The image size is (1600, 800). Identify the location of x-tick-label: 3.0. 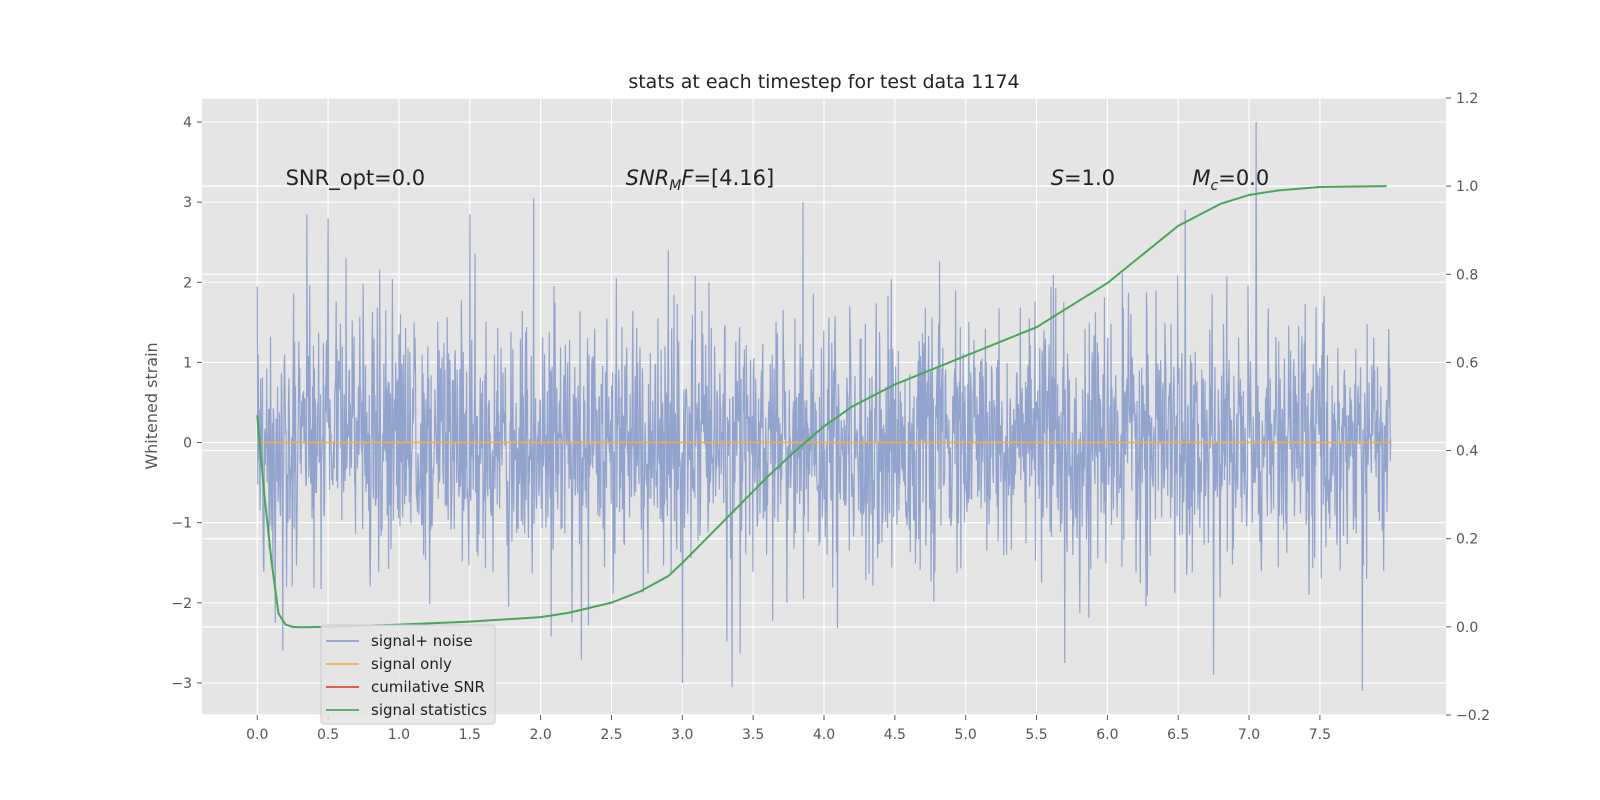
(682, 735).